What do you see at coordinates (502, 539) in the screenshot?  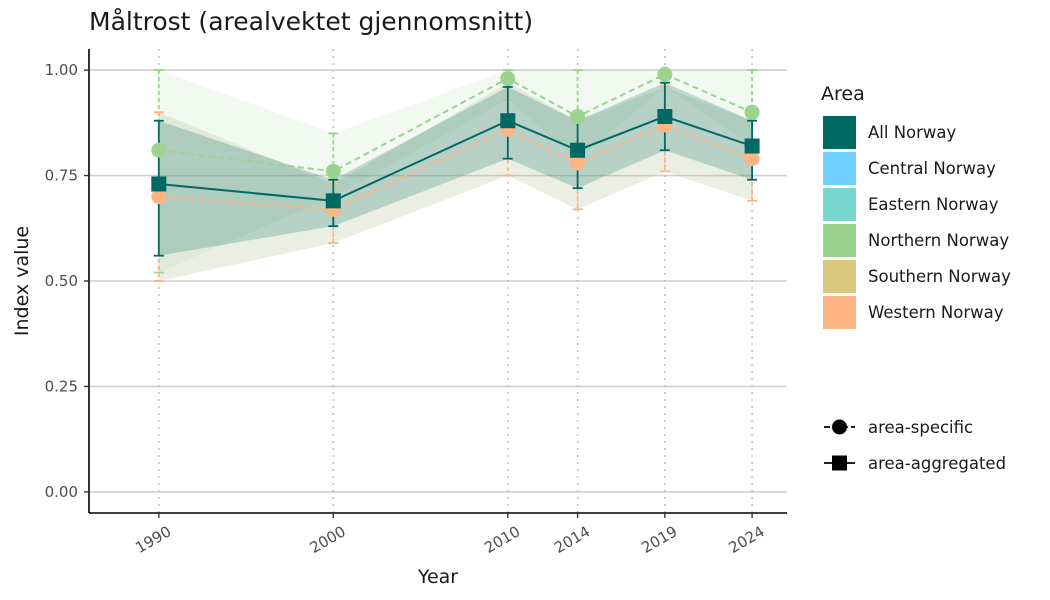 I see `x-tick-label: 2010` at bounding box center [502, 539].